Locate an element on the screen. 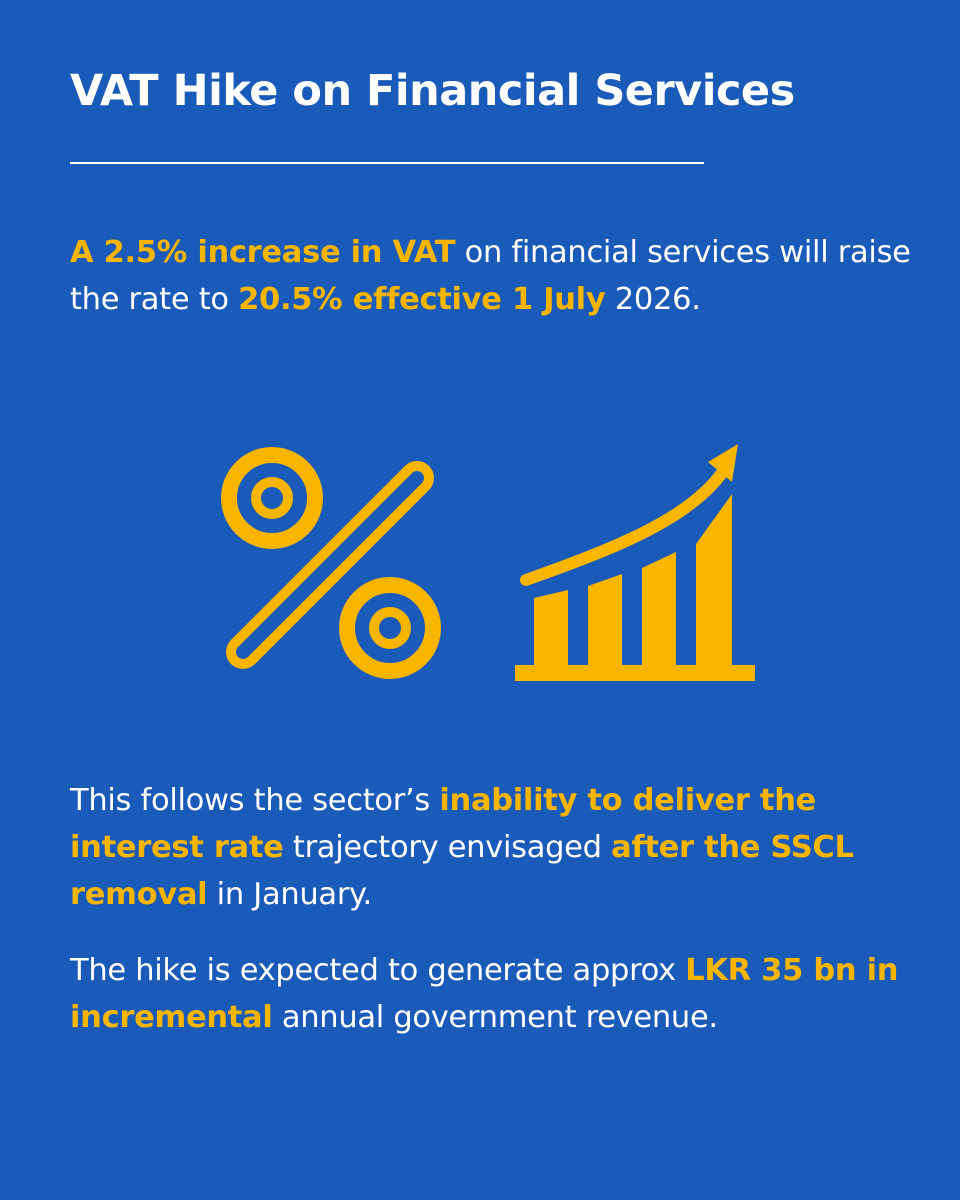  text-segment: This follows the sector’s is located at coordinates (255, 800).